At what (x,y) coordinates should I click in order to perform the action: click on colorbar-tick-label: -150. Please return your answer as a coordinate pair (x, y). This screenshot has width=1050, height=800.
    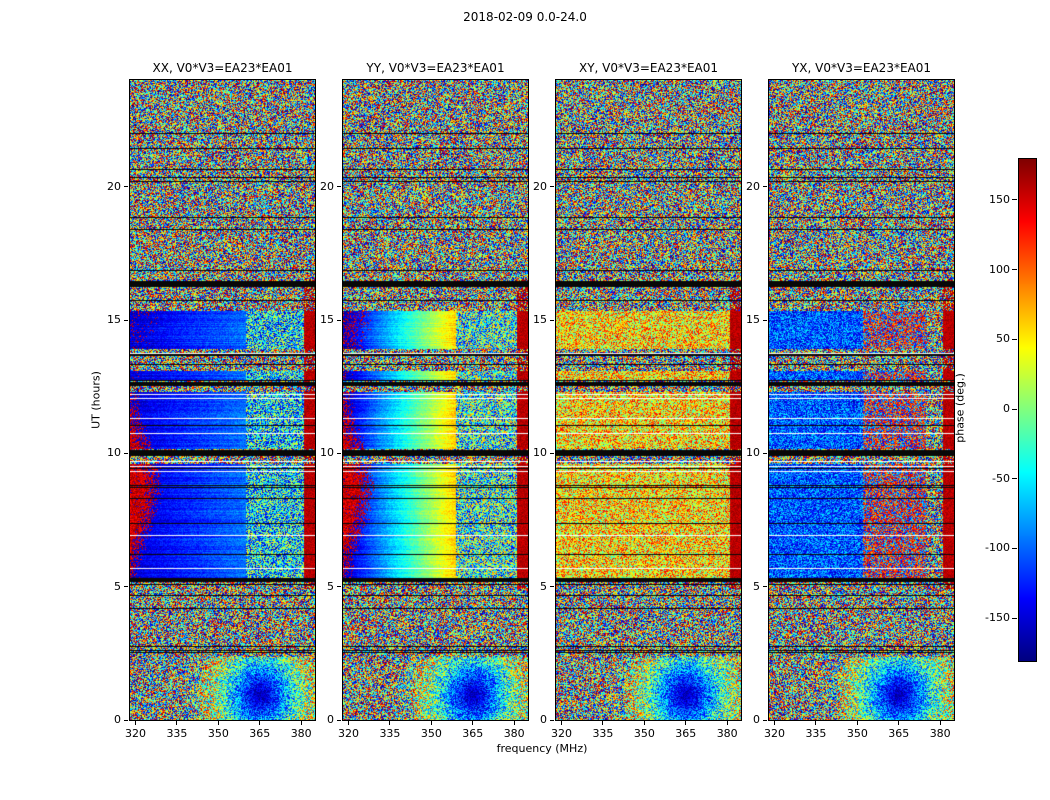
    Looking at the image, I should click on (997, 618).